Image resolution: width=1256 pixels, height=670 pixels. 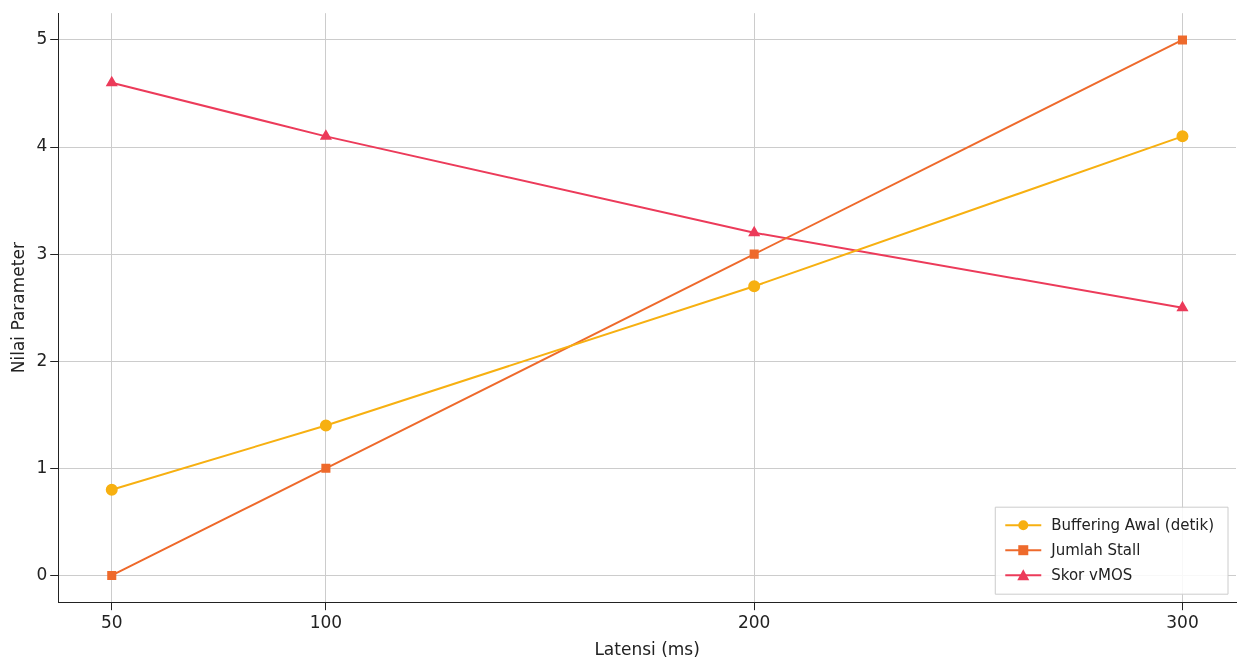 I want to click on x-tick-label: 200, so click(x=754, y=621).